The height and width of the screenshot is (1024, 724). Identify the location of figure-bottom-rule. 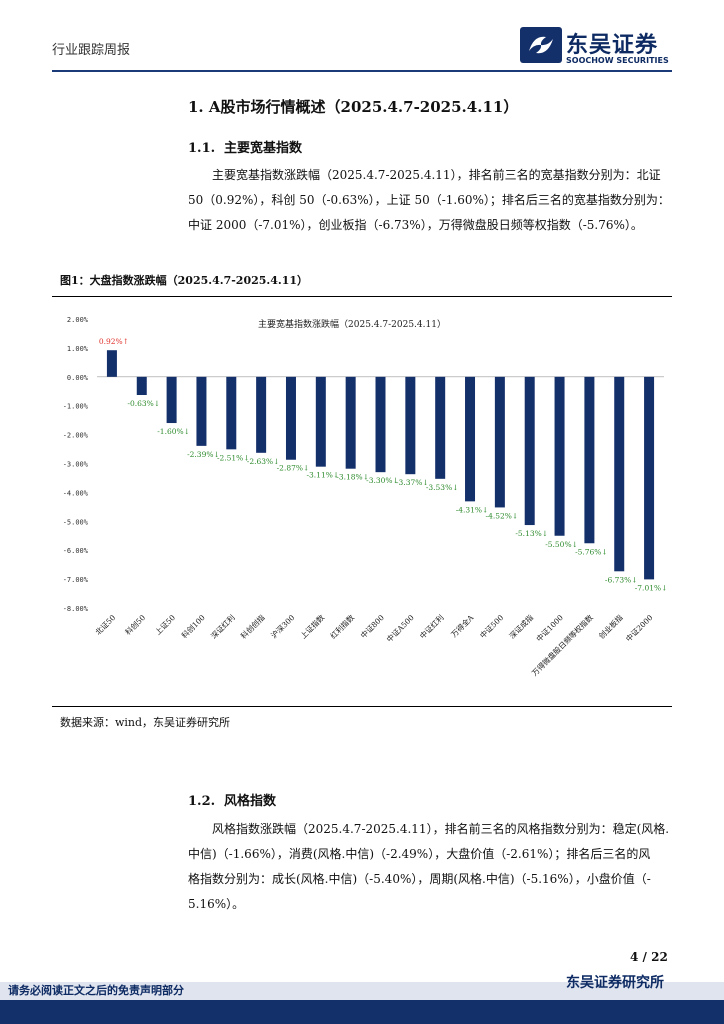
(362, 706).